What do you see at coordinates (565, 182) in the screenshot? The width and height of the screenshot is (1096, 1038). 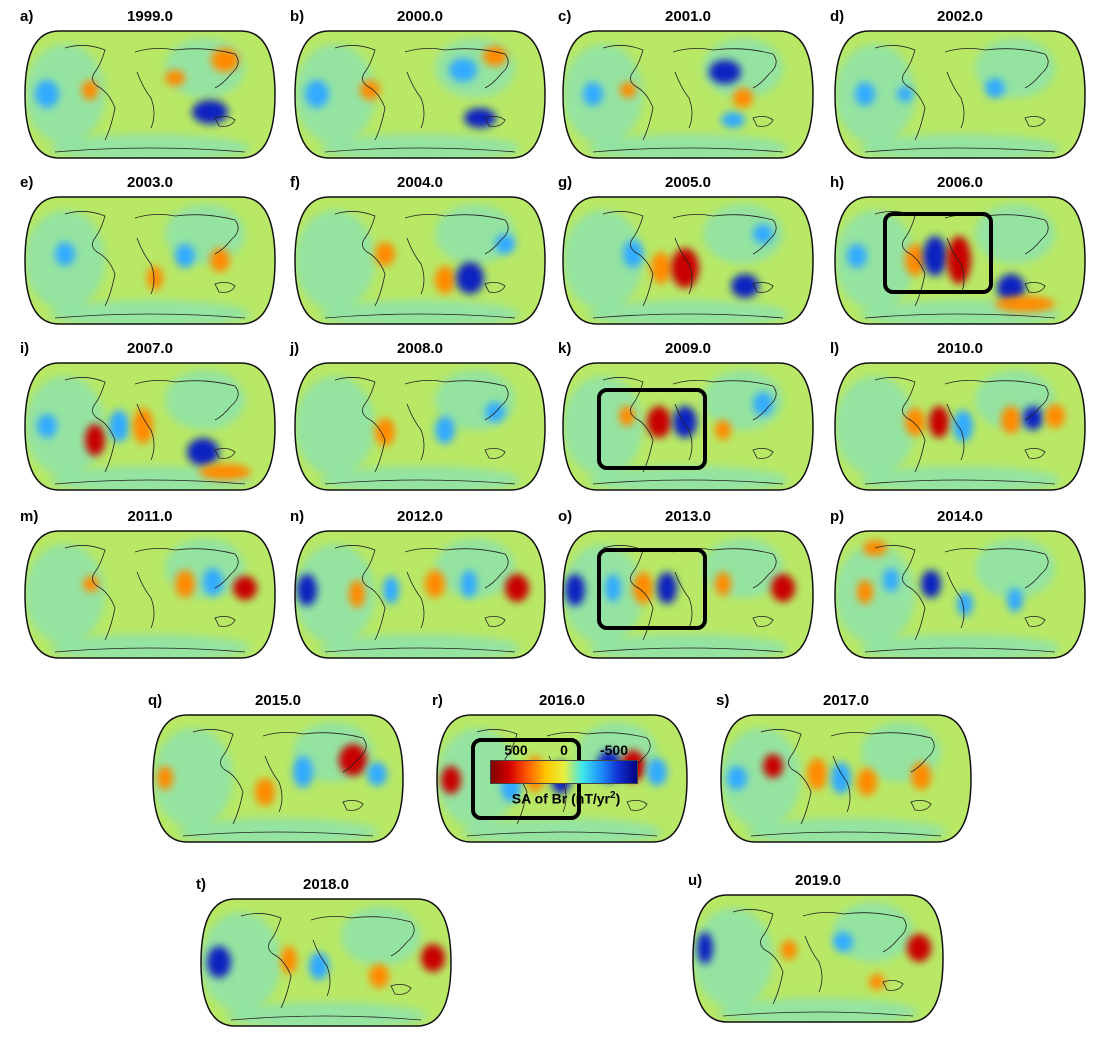 I see `panel-letter: g)` at bounding box center [565, 182].